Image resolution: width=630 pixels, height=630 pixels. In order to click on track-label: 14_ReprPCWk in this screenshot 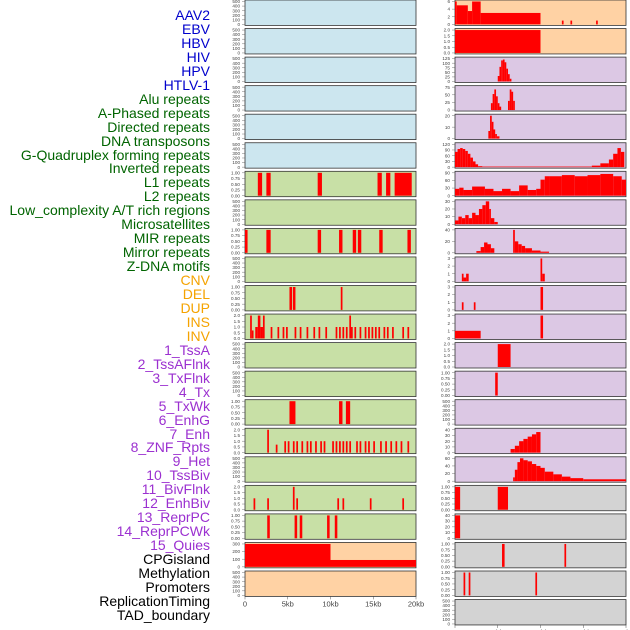, I will do `click(163, 531)`.